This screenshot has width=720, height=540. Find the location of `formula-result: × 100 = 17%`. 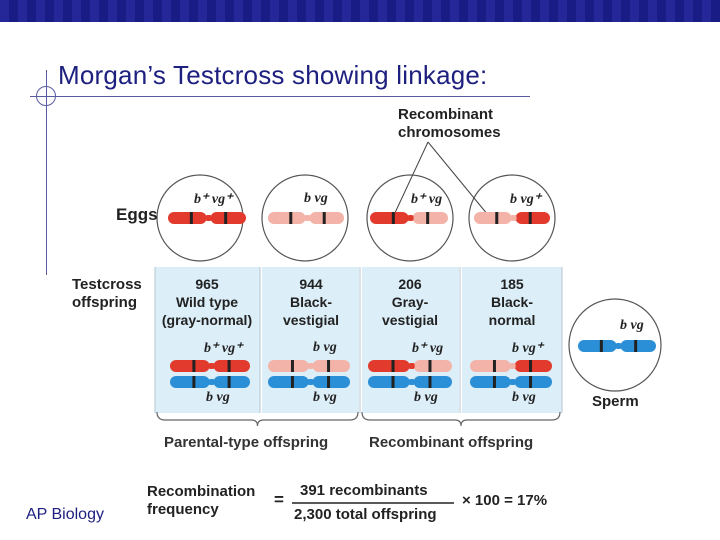

formula-result: × 100 = 17% is located at coordinates (505, 500).